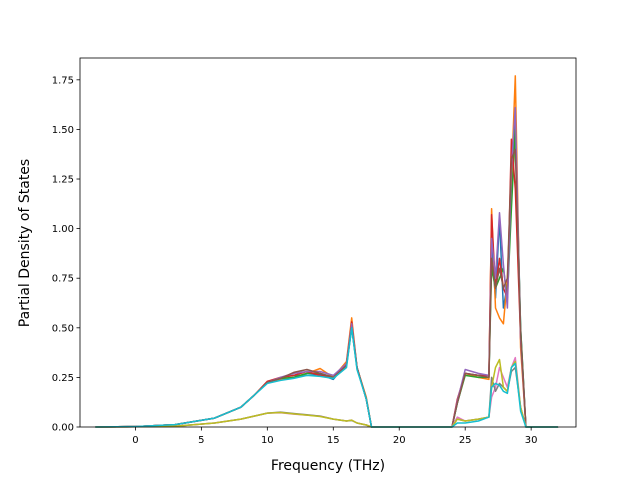  I want to click on y-tick-label: 0.00, so click(63, 428).